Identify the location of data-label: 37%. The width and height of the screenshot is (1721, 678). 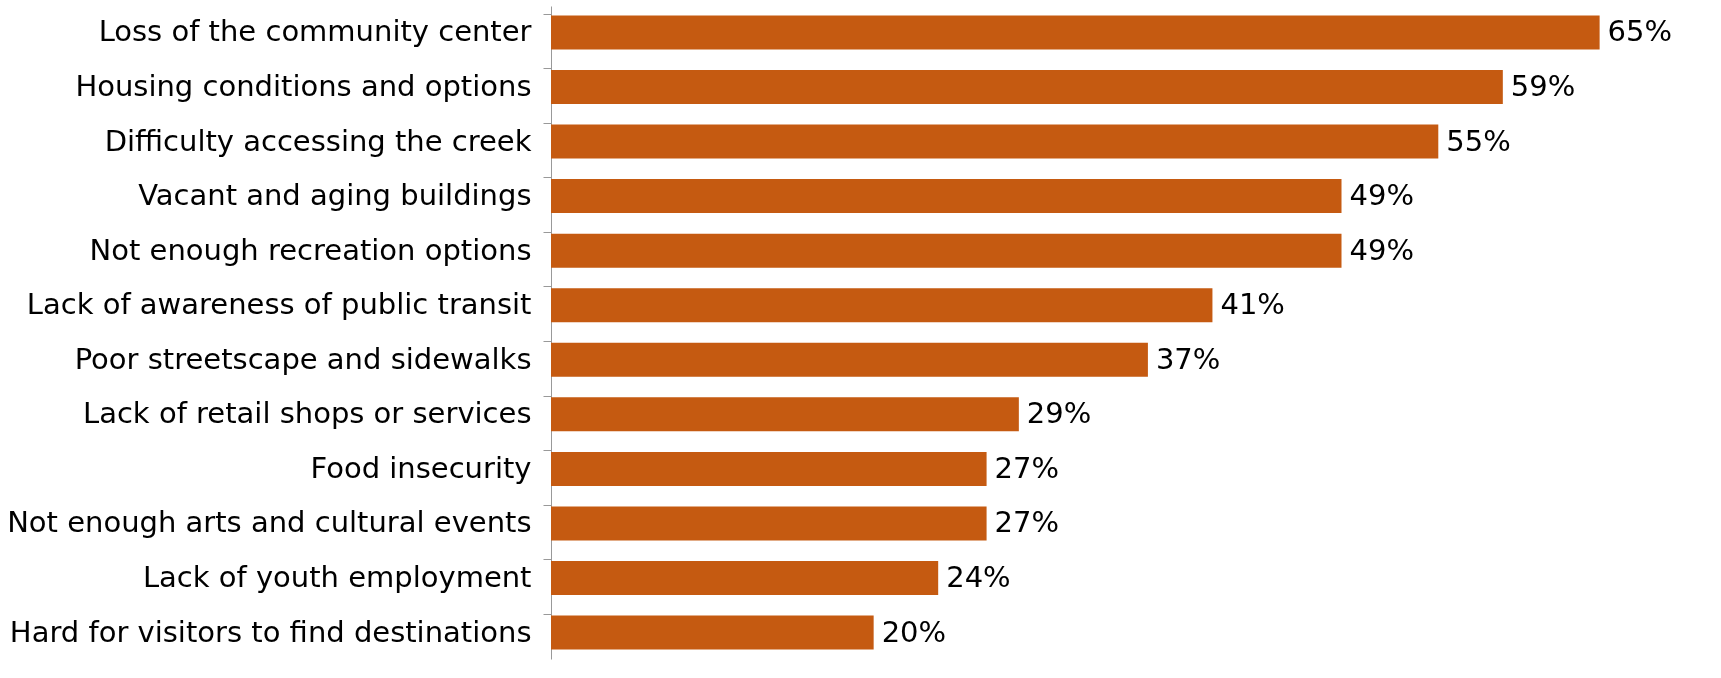
(1188, 358).